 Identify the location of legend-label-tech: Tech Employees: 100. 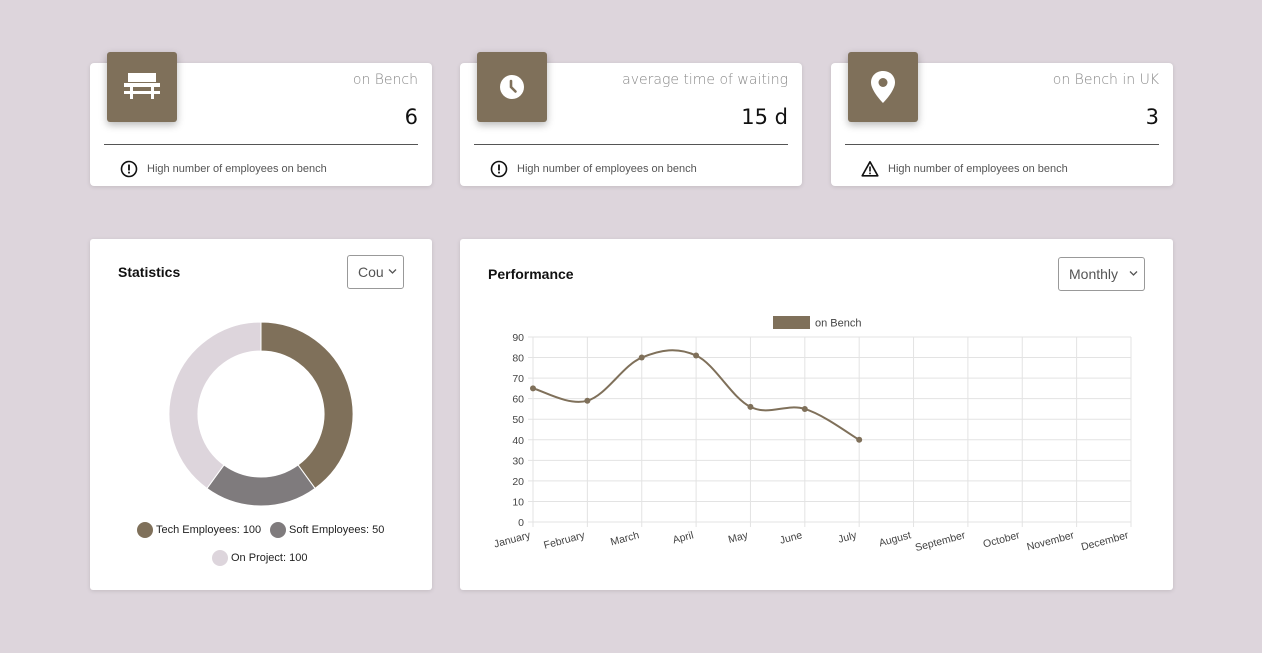
(208, 530).